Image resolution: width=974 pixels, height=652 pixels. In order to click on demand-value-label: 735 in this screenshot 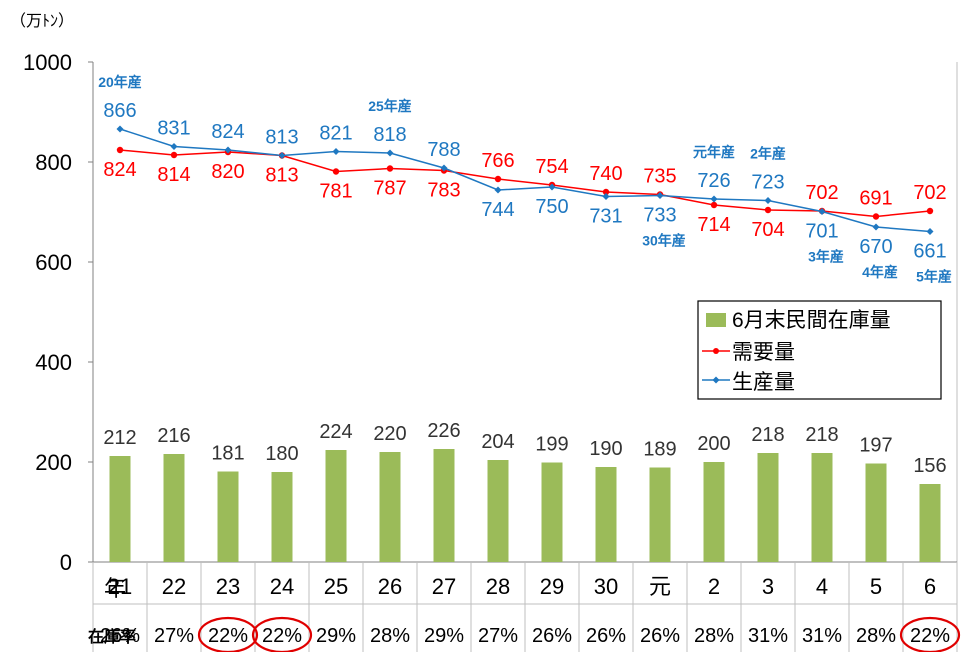, I will do `click(659, 177)`.